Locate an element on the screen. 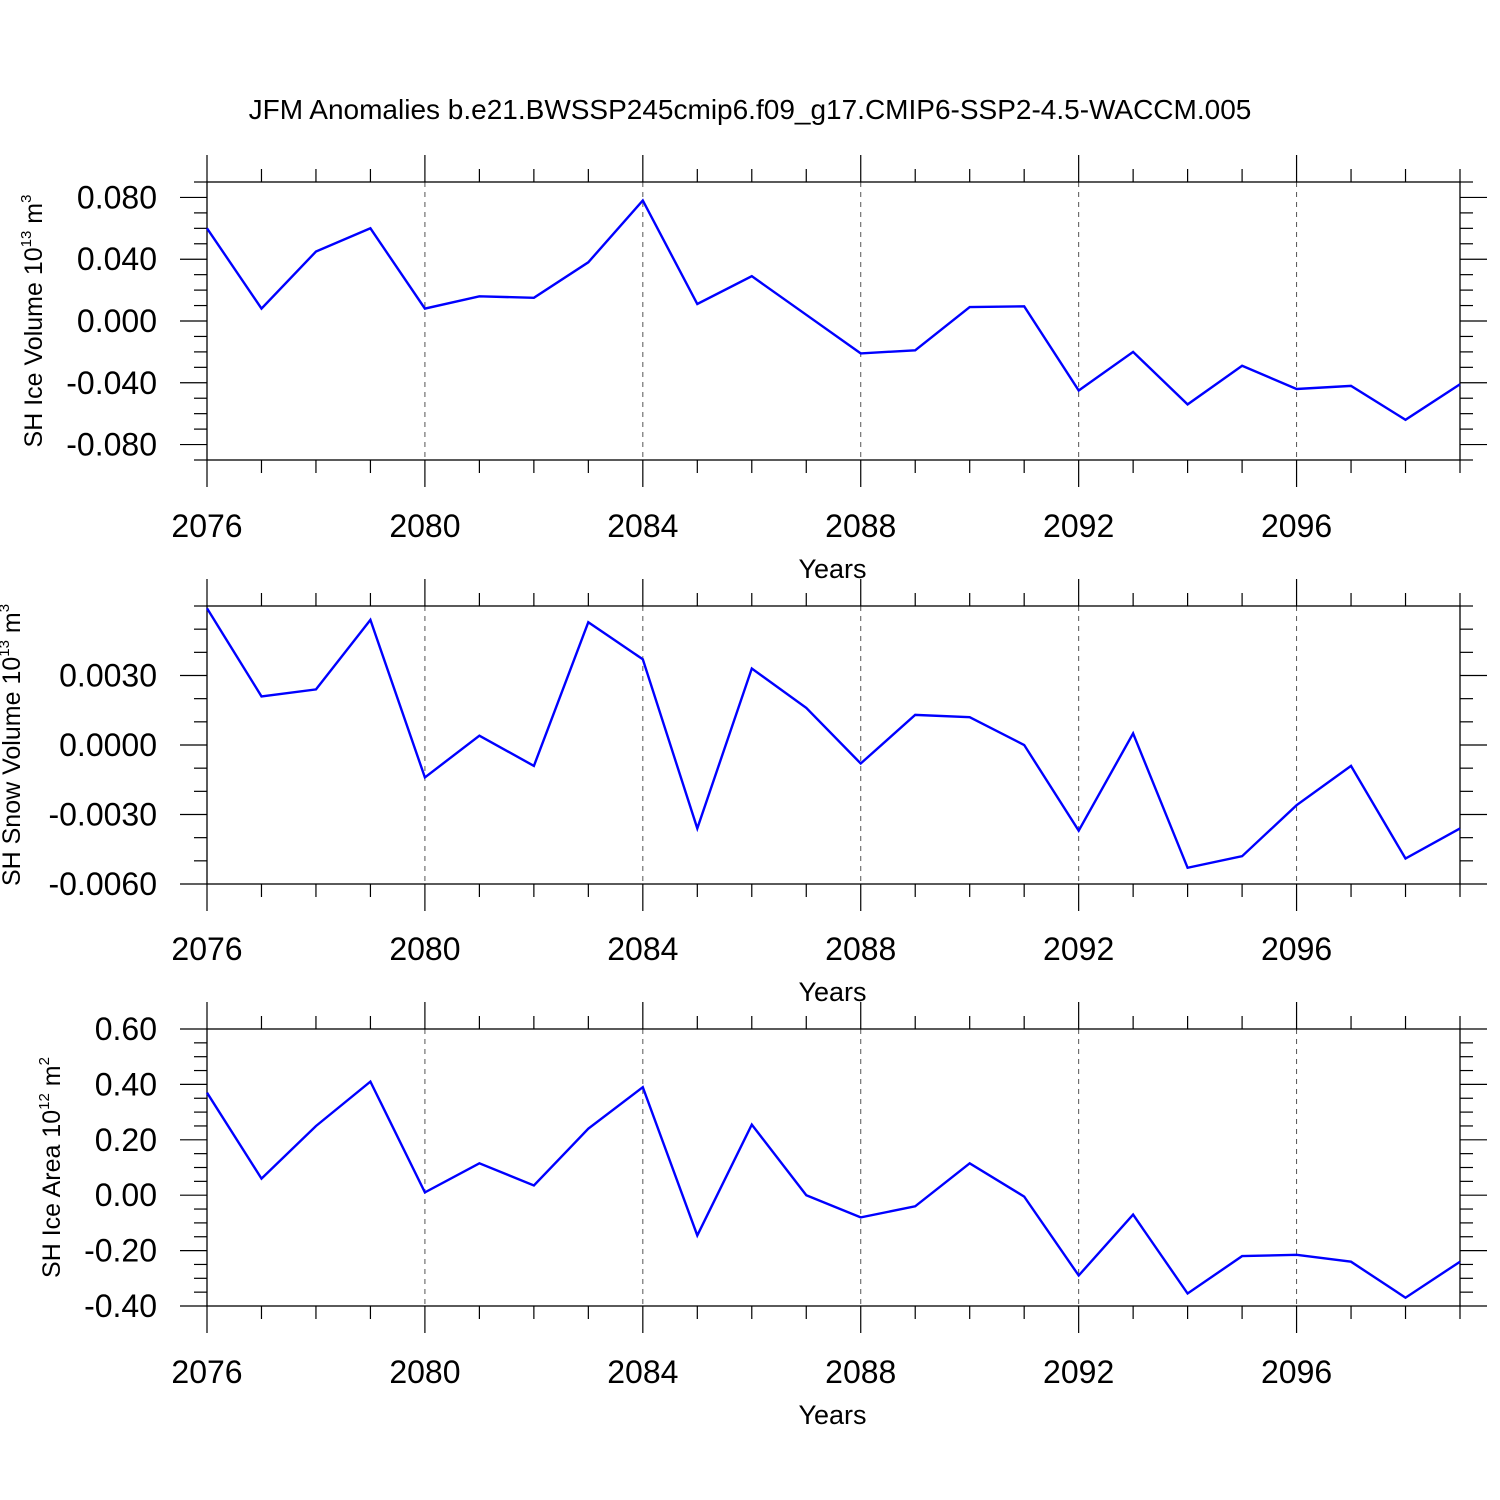  y-tick-label: 0.40 is located at coordinates (126, 1084).